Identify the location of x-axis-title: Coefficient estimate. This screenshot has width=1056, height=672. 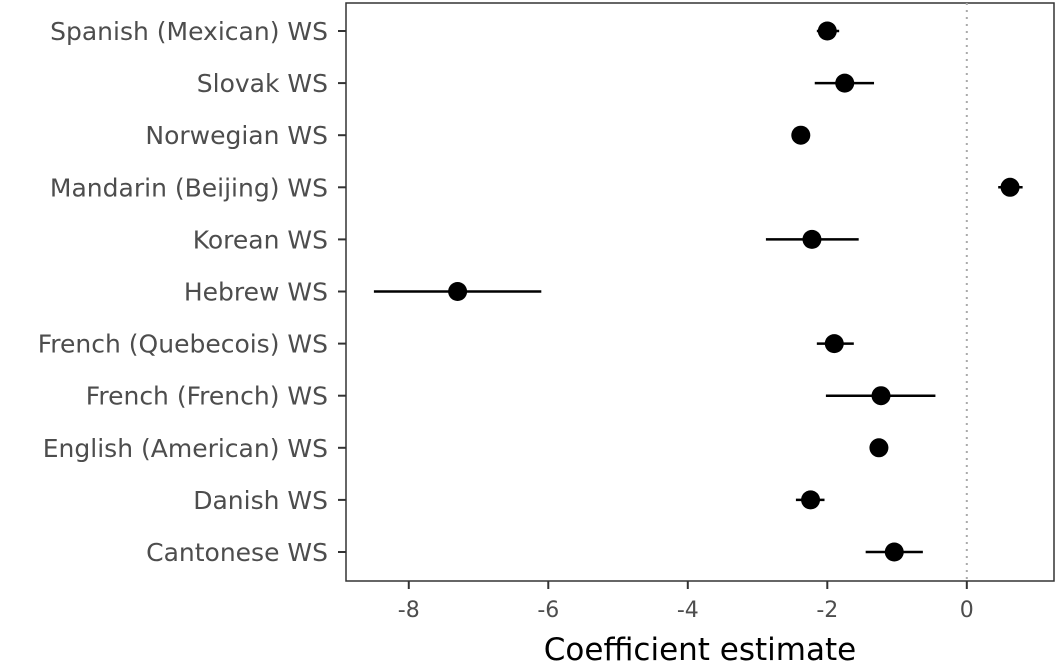
(700, 650).